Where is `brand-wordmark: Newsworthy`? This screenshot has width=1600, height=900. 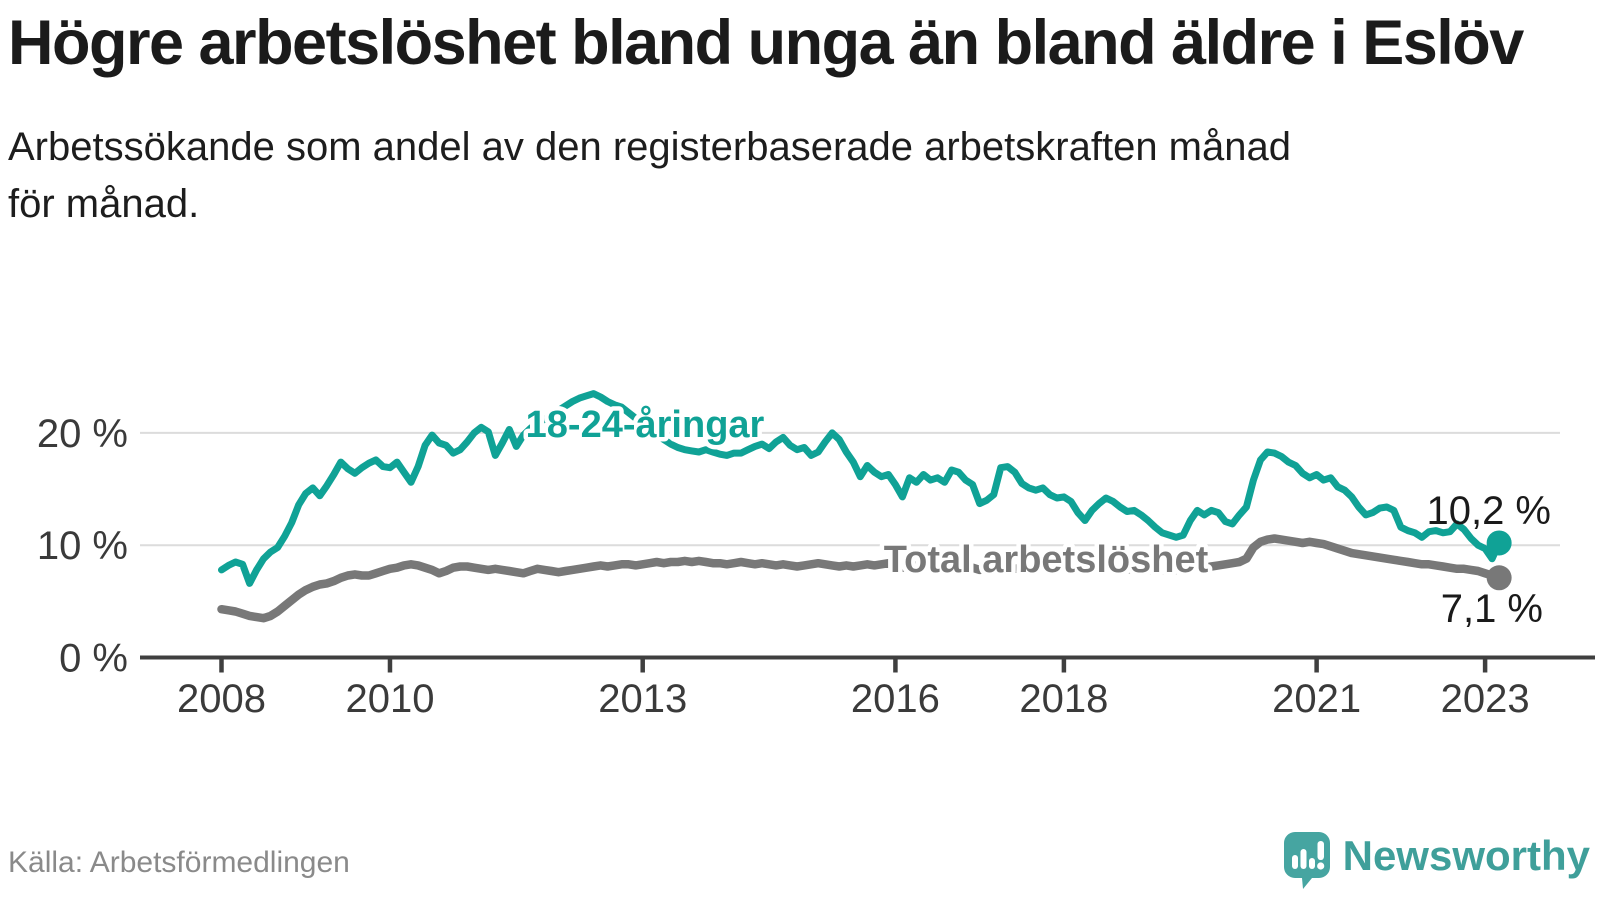
brand-wordmark: Newsworthy is located at coordinates (1466, 855).